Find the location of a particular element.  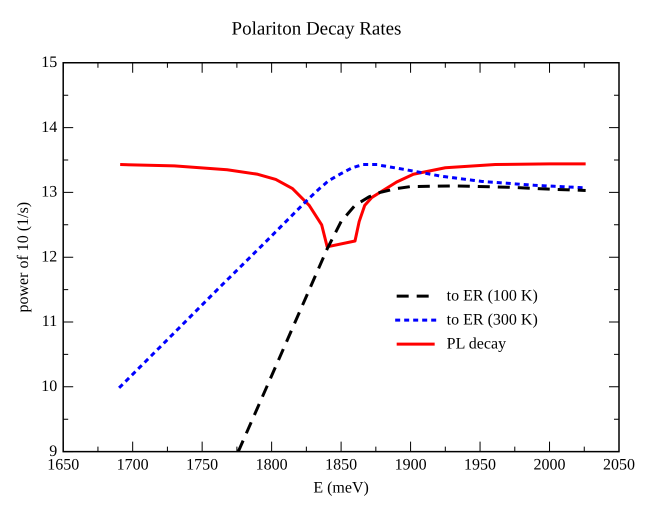

x-tick-label: 1750 is located at coordinates (202, 465).